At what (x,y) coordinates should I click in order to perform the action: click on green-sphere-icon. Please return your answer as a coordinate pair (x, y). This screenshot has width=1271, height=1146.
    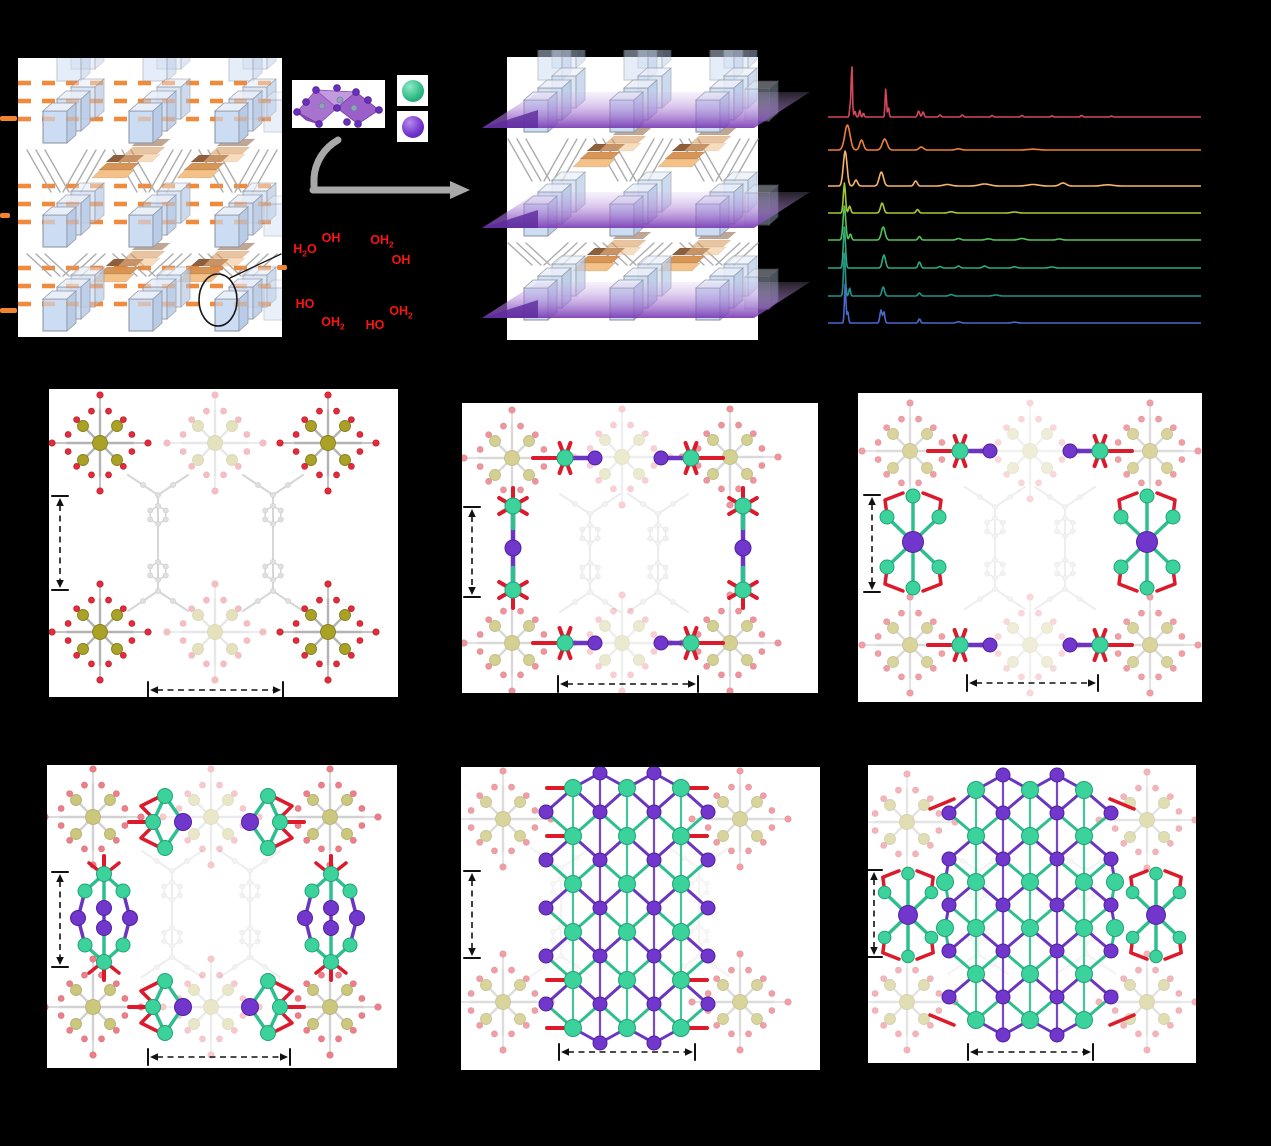
    Looking at the image, I should click on (412, 90).